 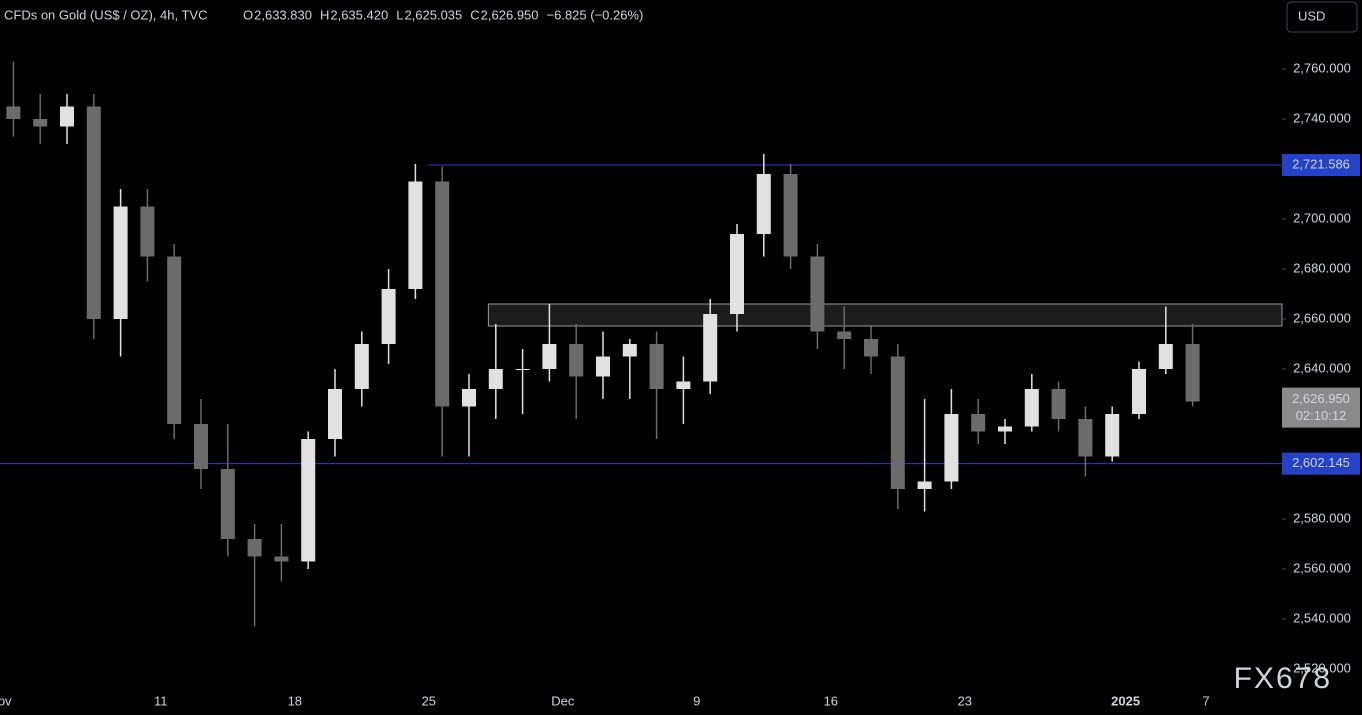 What do you see at coordinates (1322, 617) in the screenshot?
I see `y-tick-label: 2,540.000` at bounding box center [1322, 617].